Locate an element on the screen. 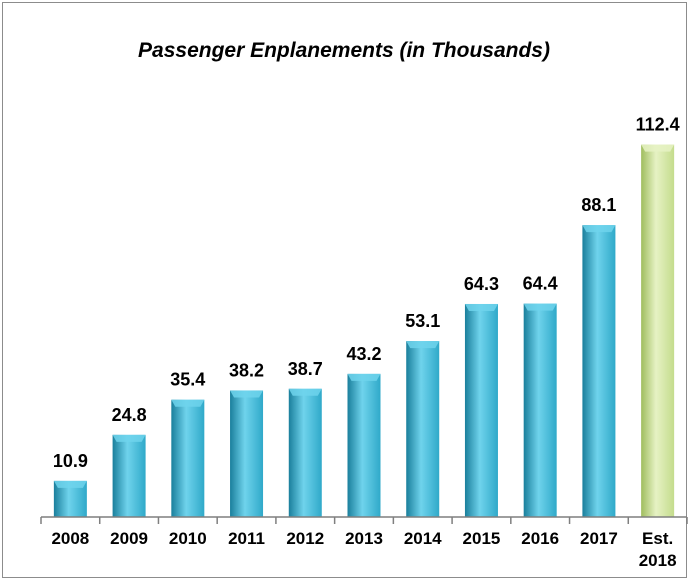  category-label-line: 2016 is located at coordinates (540, 538).